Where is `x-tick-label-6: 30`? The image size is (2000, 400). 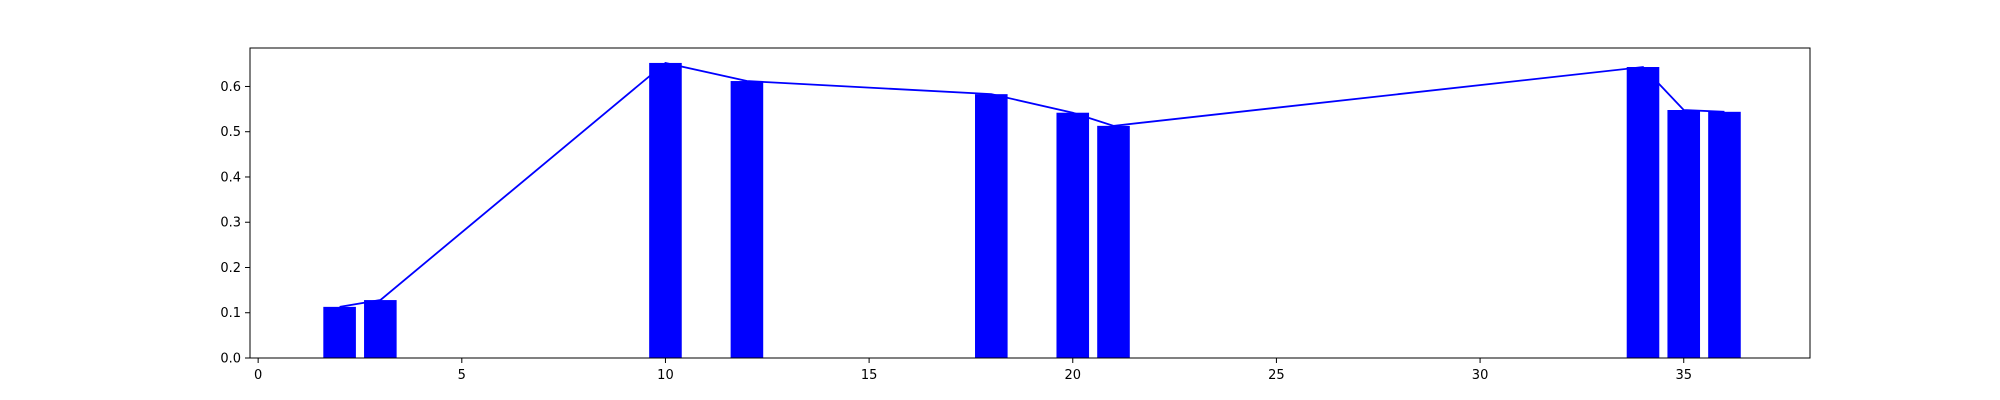 x-tick-label-6: 30 is located at coordinates (1480, 375).